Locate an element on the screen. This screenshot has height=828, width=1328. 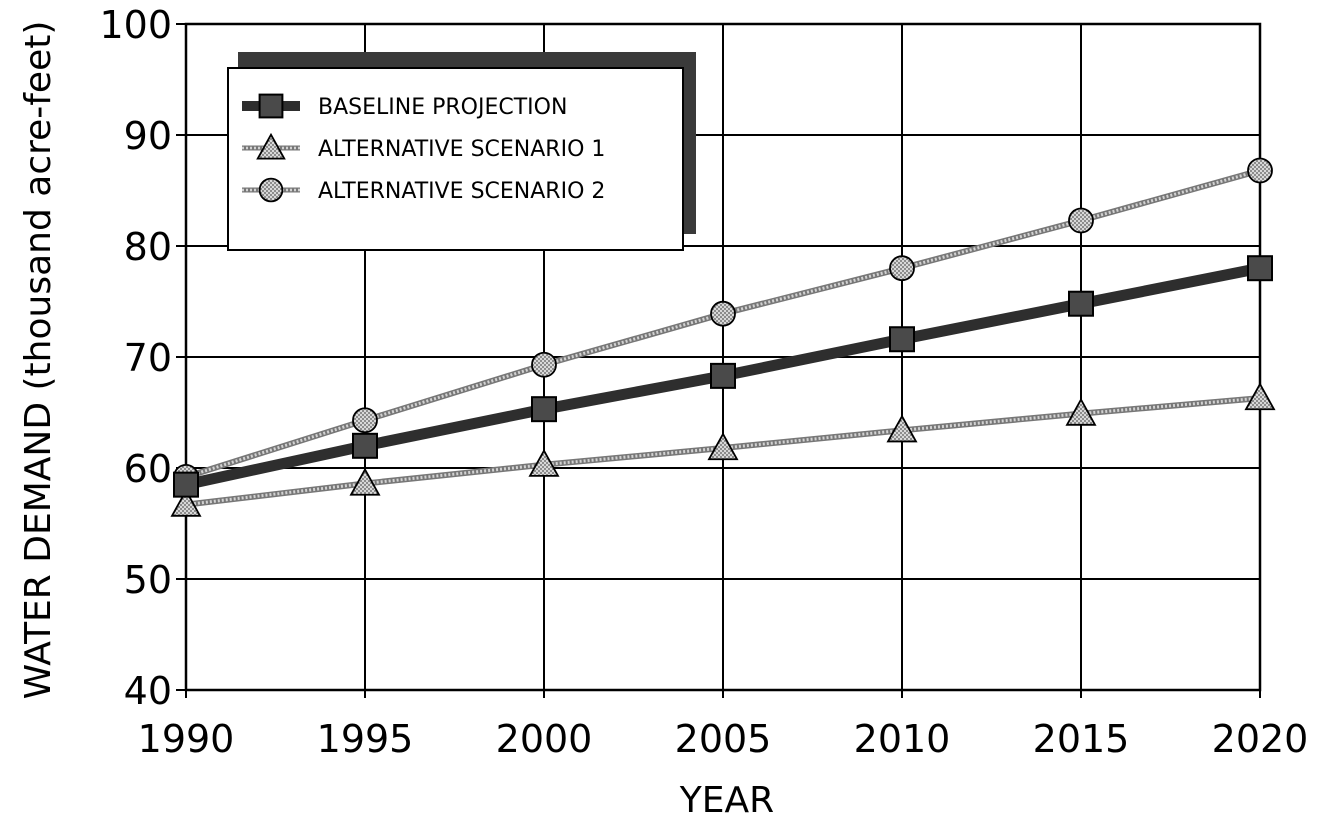
legend-entry: ALTERNATIVE SCENARIO 1 is located at coordinates (423, 147).